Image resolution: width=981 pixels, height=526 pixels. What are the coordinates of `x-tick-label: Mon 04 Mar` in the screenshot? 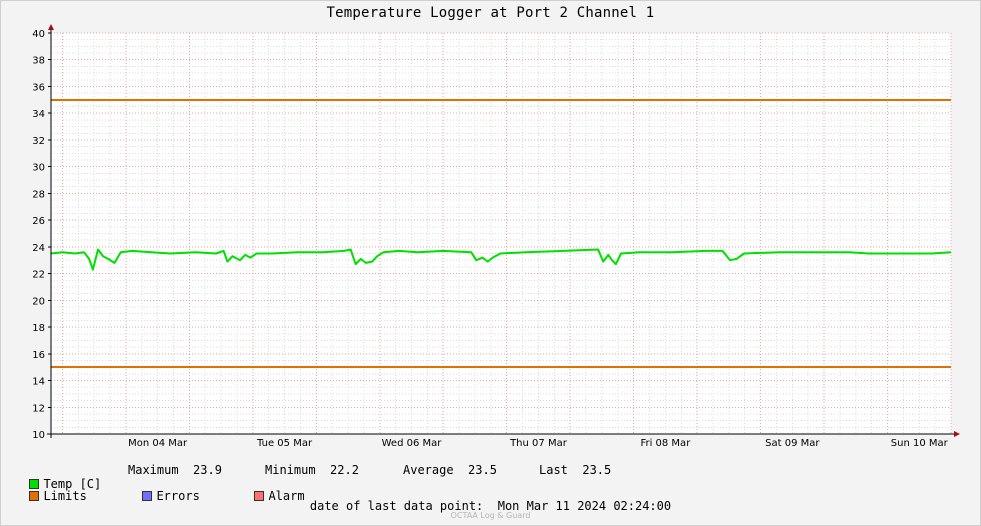 It's located at (158, 443).